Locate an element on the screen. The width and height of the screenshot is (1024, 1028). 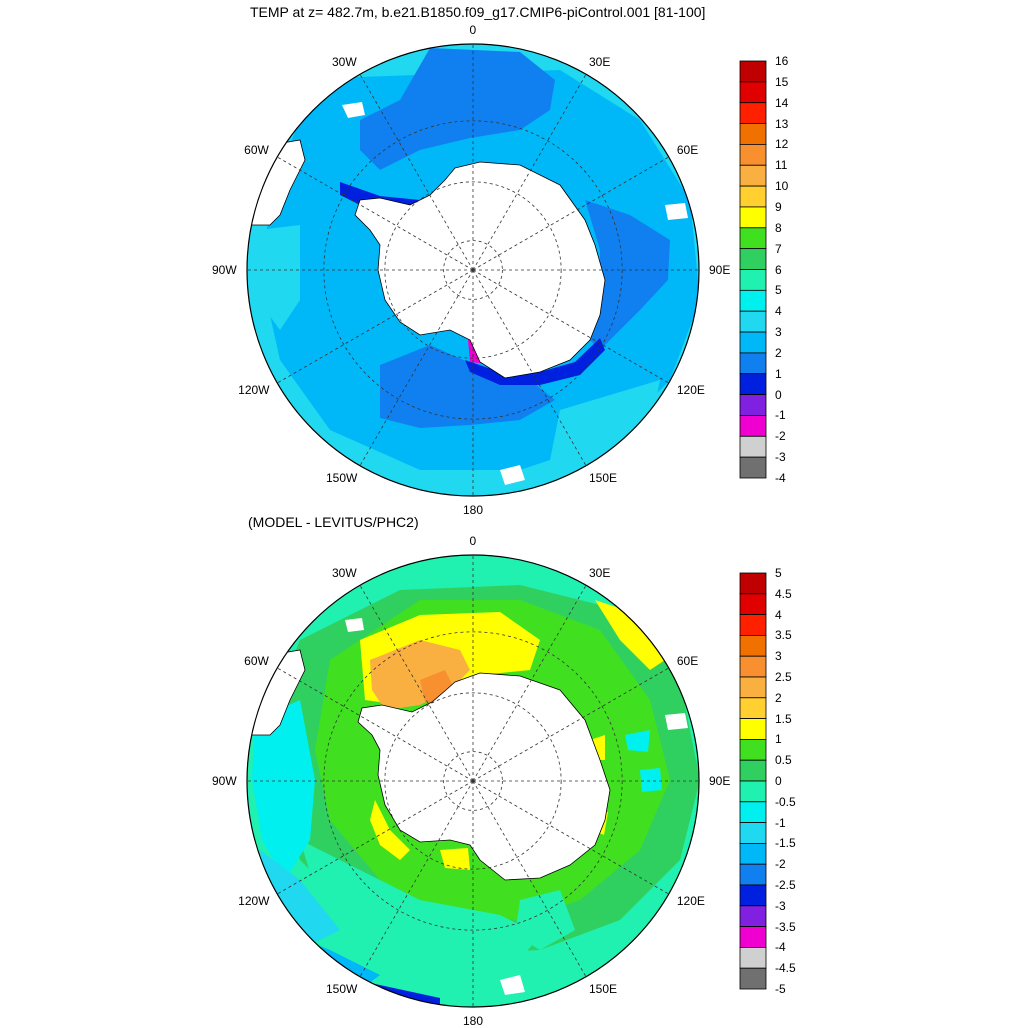
longitude-label: 120E is located at coordinates (690, 901).